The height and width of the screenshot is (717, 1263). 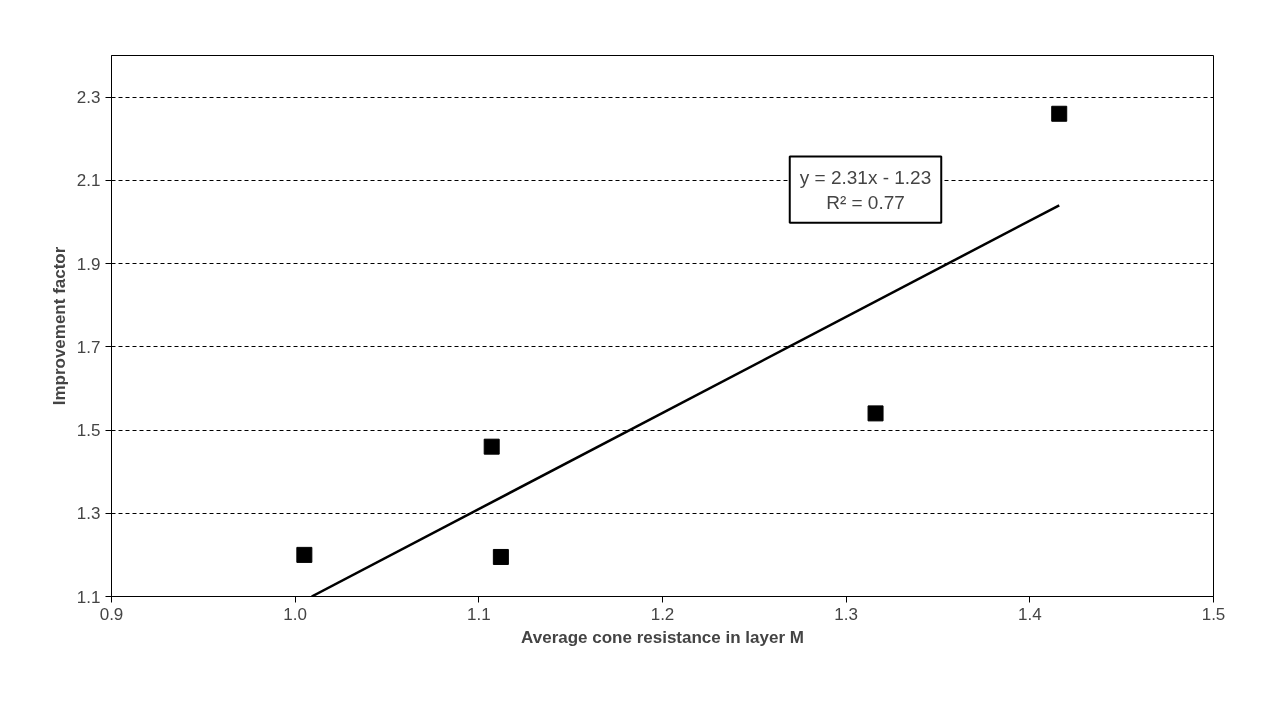 I want to click on y-tick-label: 2.3, so click(x=88, y=98).